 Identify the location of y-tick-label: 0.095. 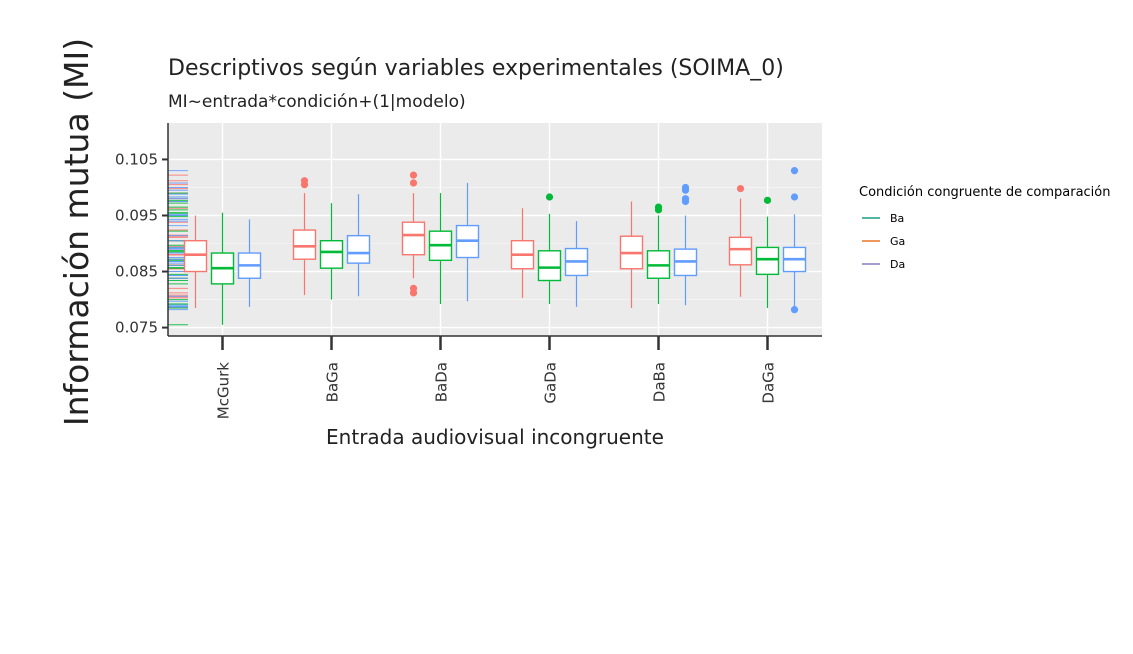
(136, 215).